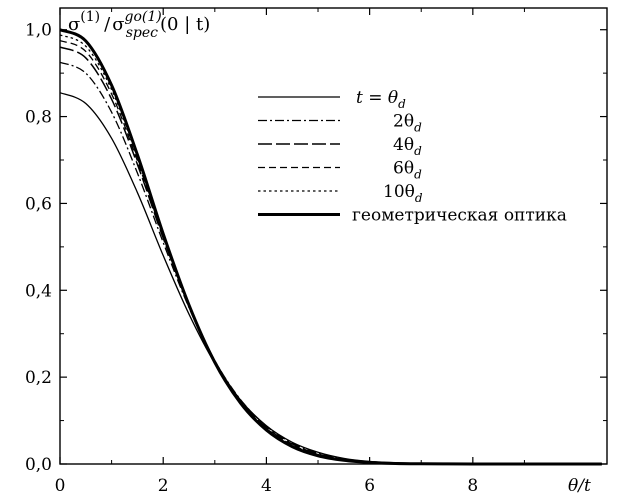 The width and height of the screenshot is (619, 500). I want to click on y-tick-label: 0,6, so click(38, 204).